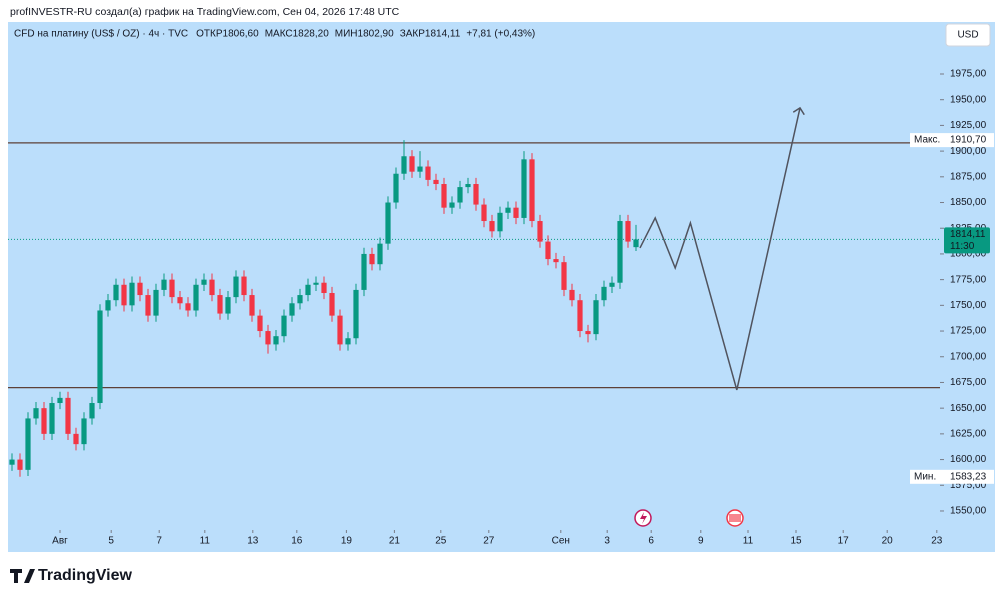 This screenshot has width=1000, height=605. Describe the element at coordinates (209, 34) in the screenshot. I see `legend-label: ОТКР` at that location.